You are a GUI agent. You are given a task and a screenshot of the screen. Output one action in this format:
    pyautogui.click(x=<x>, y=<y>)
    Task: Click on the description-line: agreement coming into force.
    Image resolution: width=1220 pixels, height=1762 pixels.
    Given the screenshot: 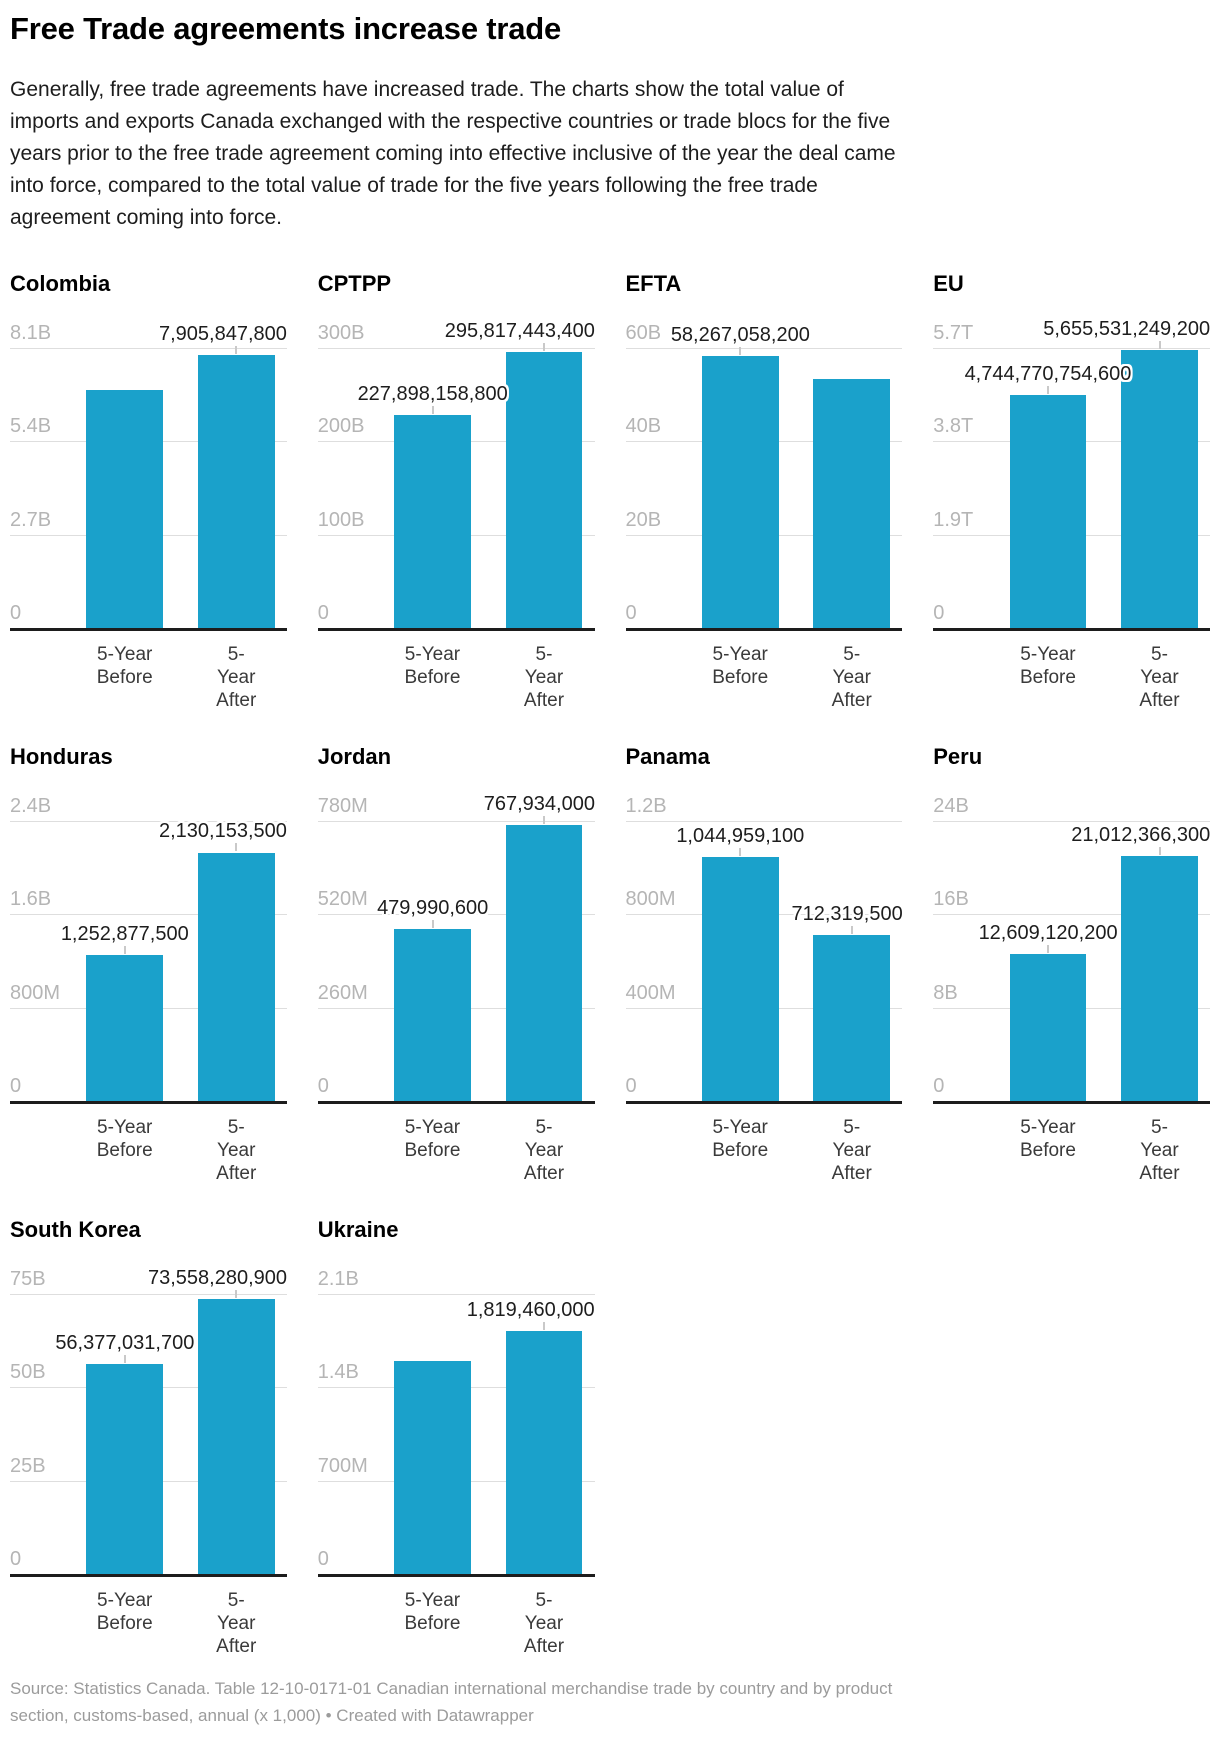 What is the action you would take?
    pyautogui.click(x=146, y=217)
    